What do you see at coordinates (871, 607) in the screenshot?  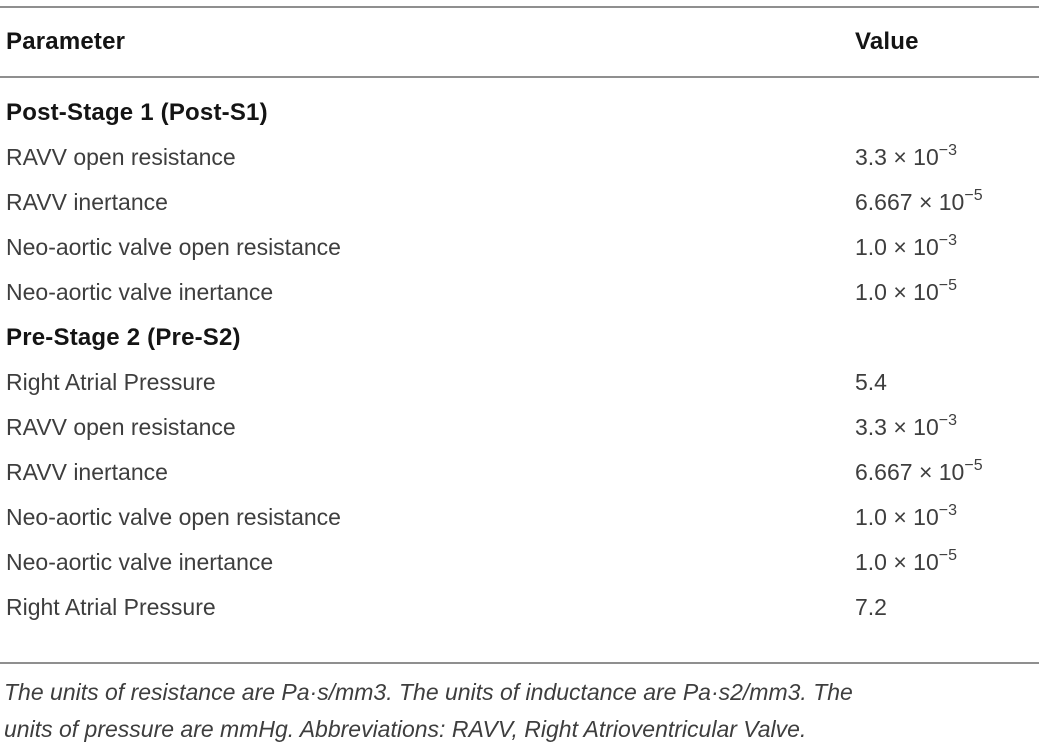 I see `parameter-value: 7.2` at bounding box center [871, 607].